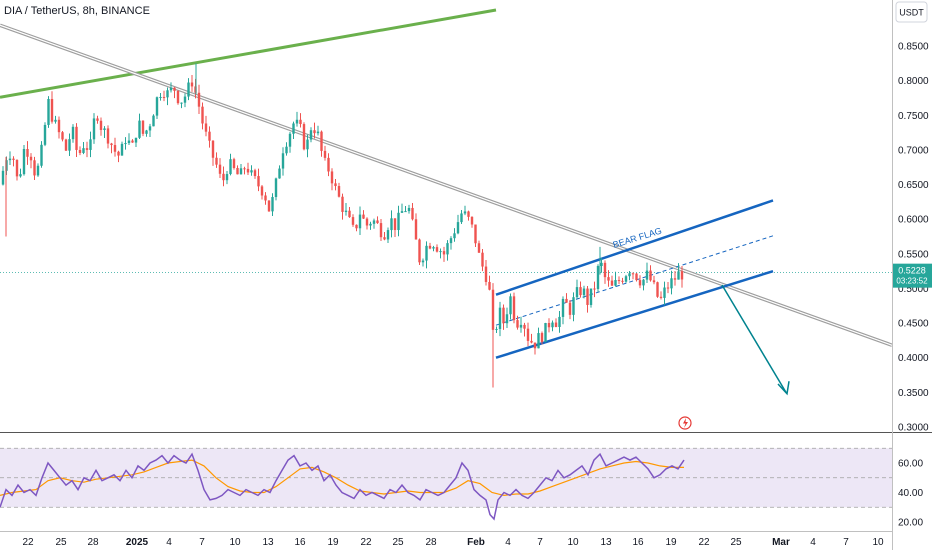 The width and height of the screenshot is (932, 550). Describe the element at coordinates (913, 150) in the screenshot. I see `price-tick-label: 0.7000` at that location.